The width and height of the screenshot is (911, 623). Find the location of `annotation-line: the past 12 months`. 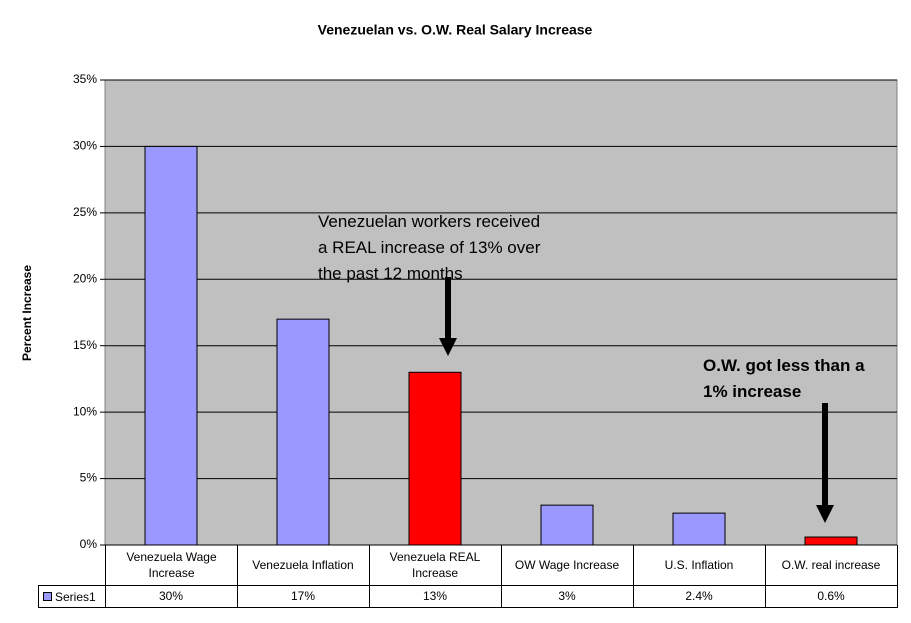

annotation-line: the past 12 months is located at coordinates (390, 273).